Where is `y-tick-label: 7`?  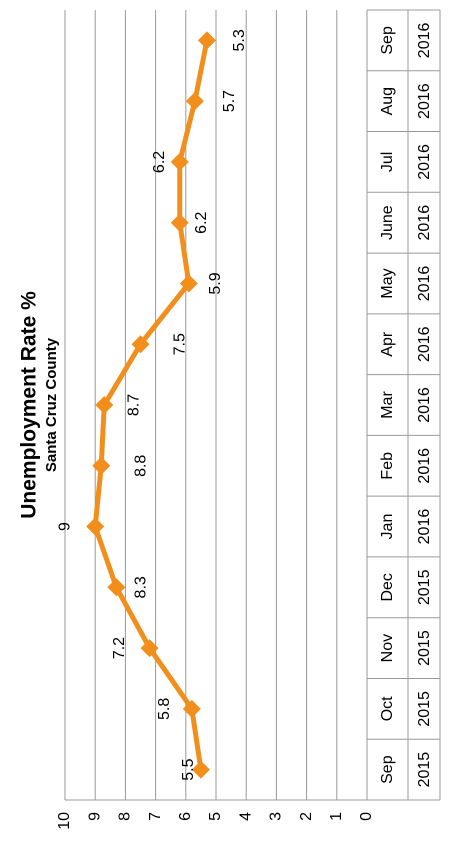
y-tick-label: 7 is located at coordinates (155, 816).